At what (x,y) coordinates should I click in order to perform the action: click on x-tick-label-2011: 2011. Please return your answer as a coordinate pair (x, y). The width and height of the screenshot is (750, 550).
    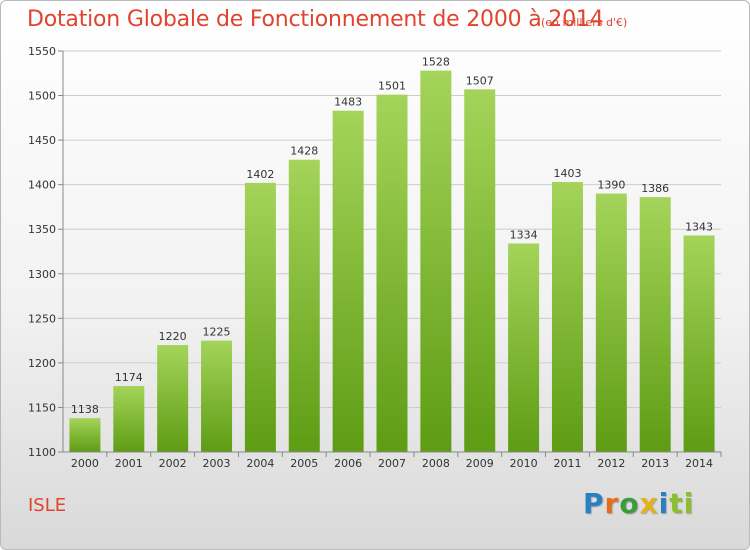
    Looking at the image, I should click on (567, 463).